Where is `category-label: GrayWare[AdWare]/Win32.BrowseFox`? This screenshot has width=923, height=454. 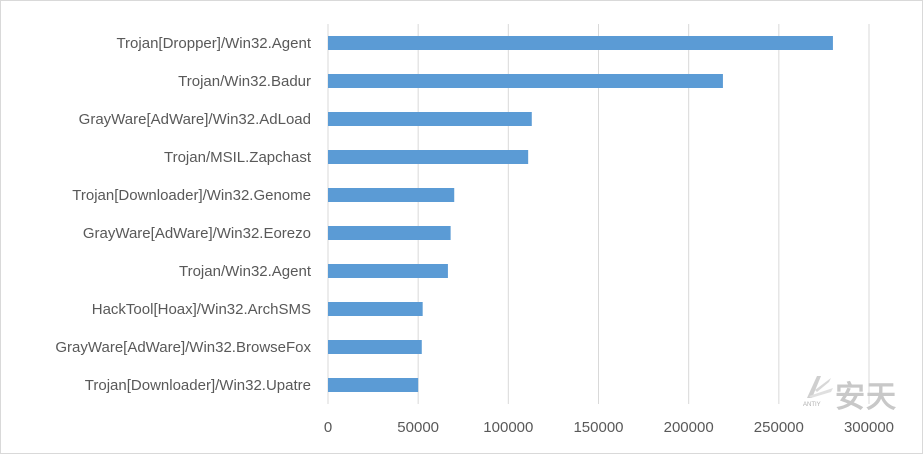
category-label: GrayWare[AdWare]/Win32.BrowseFox is located at coordinates (183, 347).